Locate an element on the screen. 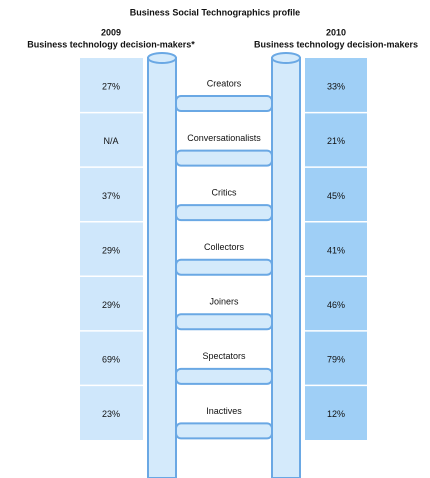 Image resolution: width=430 pixels, height=478 pixels. value-2010: 33% is located at coordinates (336, 87).